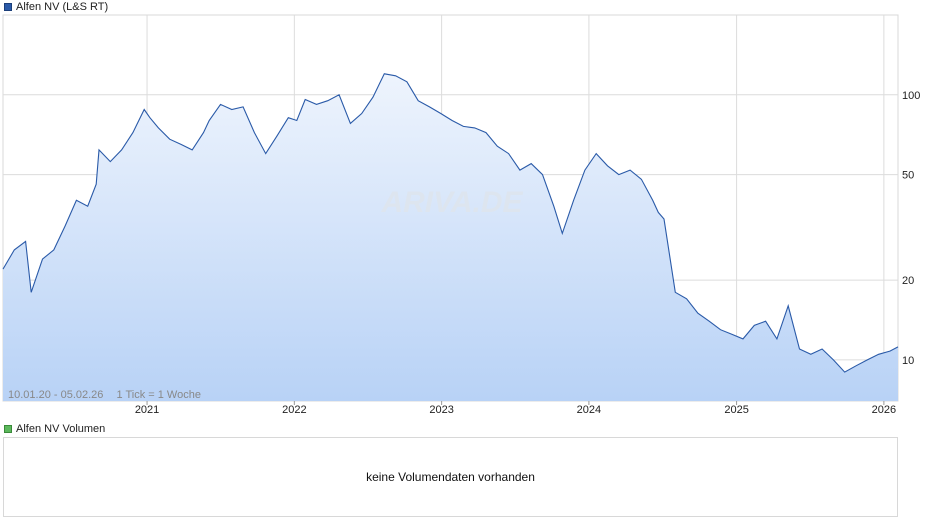 This screenshot has height=526, width=940. Describe the element at coordinates (884, 410) in the screenshot. I see `x-tick-label: 2026` at that location.